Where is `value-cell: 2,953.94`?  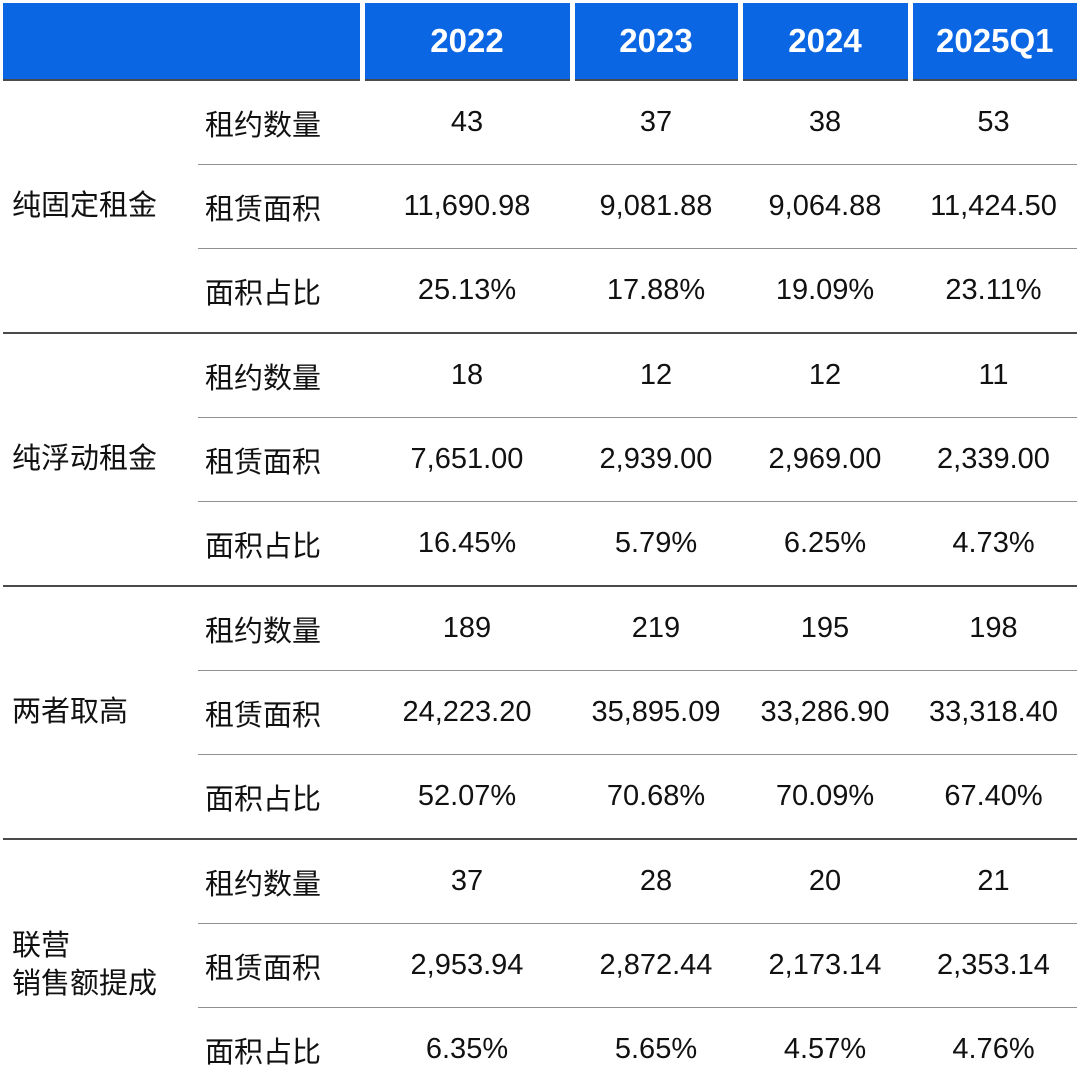 value-cell: 2,953.94 is located at coordinates (467, 965).